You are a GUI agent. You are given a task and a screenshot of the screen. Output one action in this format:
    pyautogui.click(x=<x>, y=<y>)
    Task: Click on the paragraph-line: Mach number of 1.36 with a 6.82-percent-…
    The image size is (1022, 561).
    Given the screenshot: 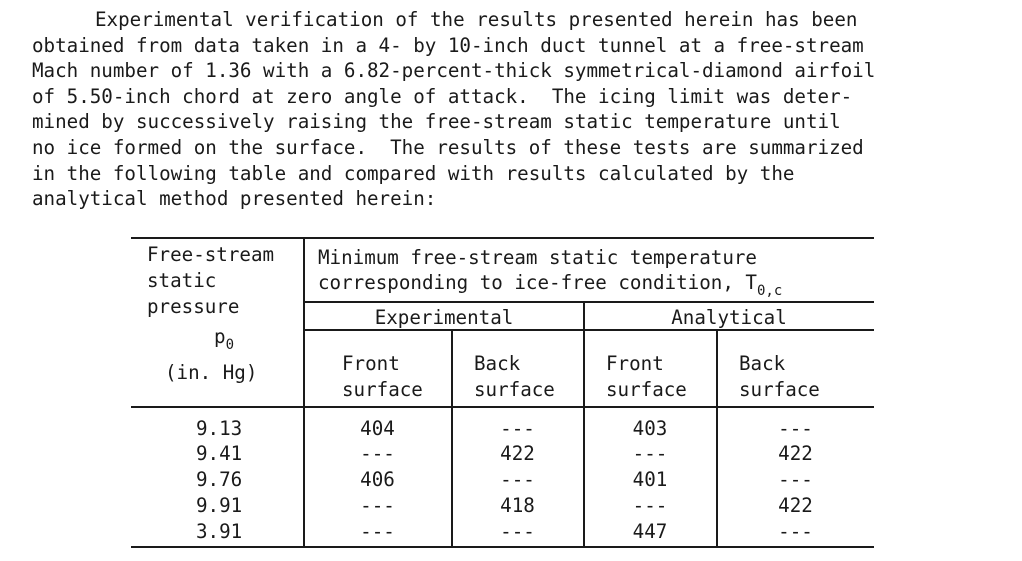 What is the action you would take?
    pyautogui.click(x=454, y=71)
    